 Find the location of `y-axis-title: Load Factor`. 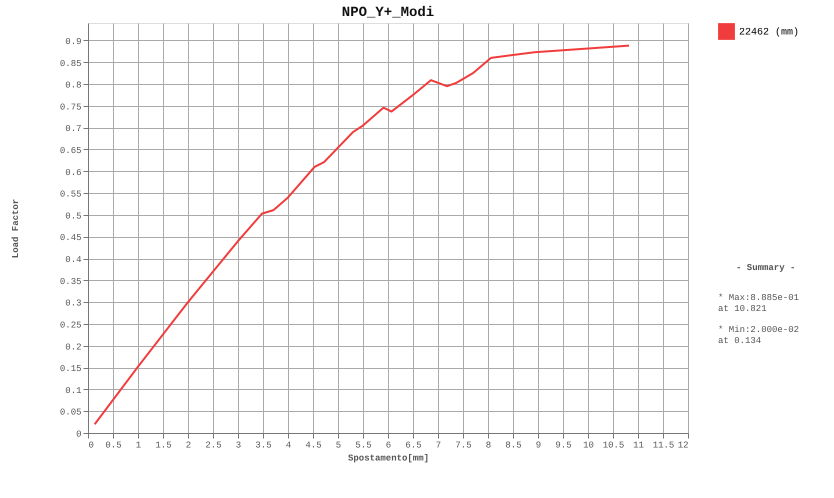

y-axis-title: Load Factor is located at coordinates (15, 228).